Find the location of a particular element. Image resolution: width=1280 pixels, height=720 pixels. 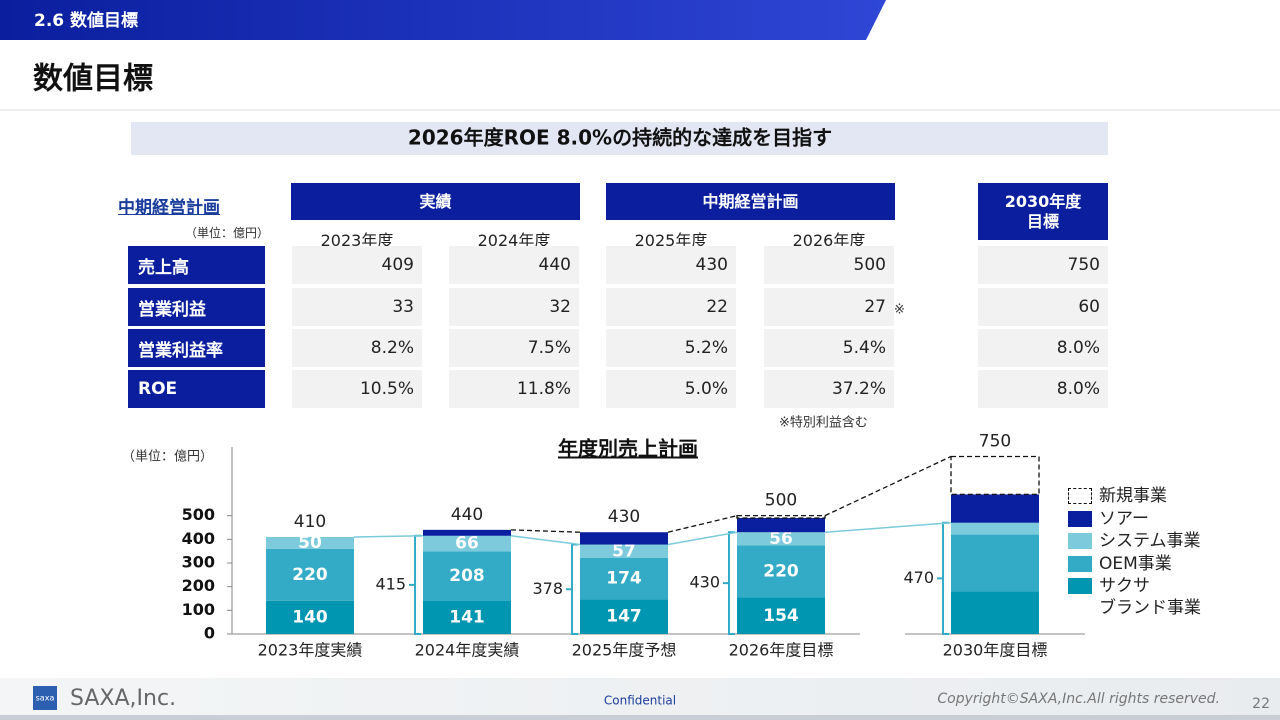

headline: 2026年度ROE 8.0%の持続的な達成を目指す is located at coordinates (620, 138).